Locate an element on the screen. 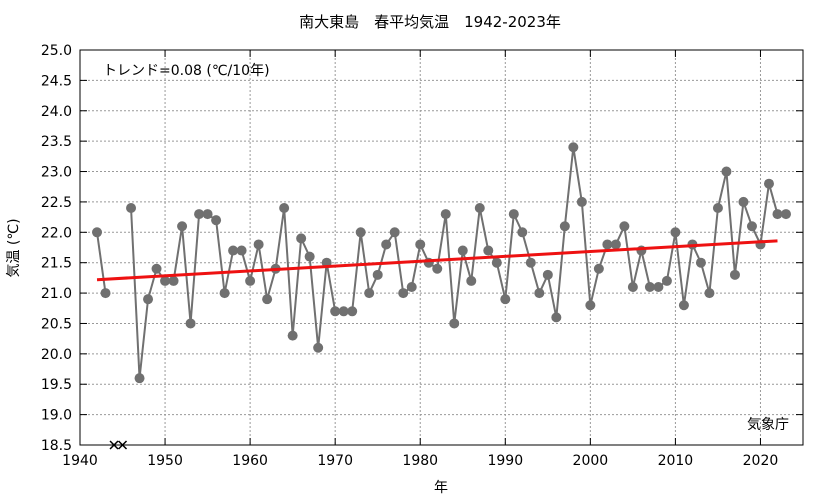 Image resolution: width=833 pixels, height=498 pixels. source-label: 気象庁 is located at coordinates (768, 425).